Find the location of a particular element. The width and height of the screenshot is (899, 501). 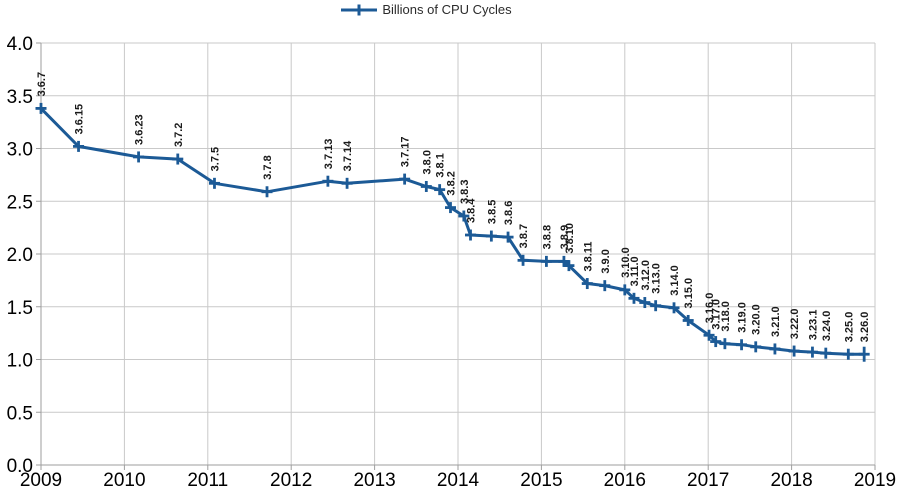

data-point-label: 3.7.8 is located at coordinates (268, 167).